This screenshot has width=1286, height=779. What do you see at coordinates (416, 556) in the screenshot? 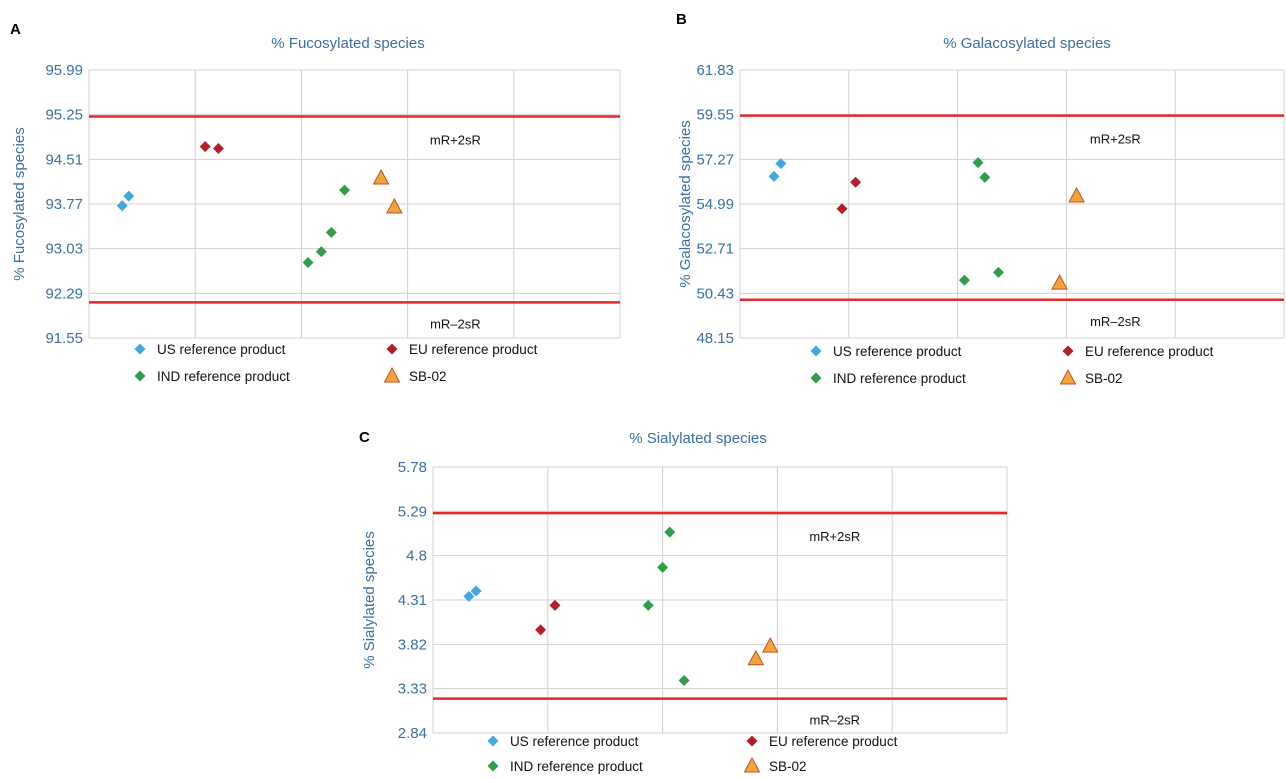
I see `y-tick-label: 4.8` at bounding box center [416, 556].